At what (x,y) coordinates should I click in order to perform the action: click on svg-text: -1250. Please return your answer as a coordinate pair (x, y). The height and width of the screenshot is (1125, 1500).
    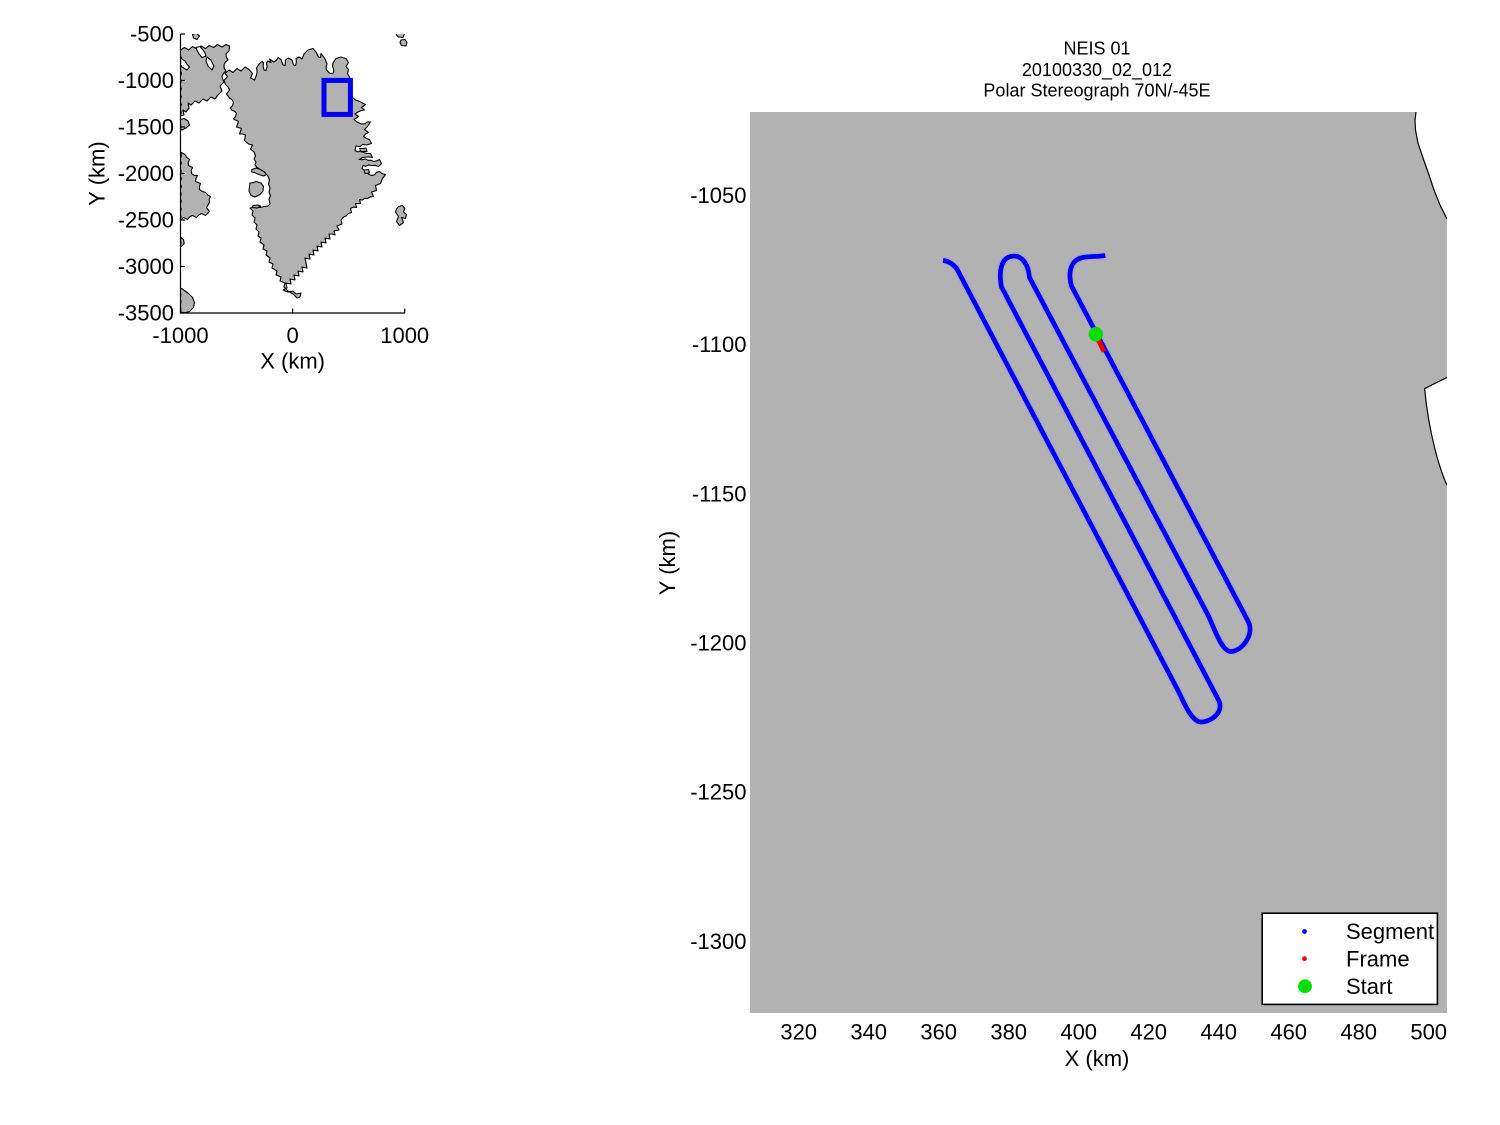
    Looking at the image, I should click on (718, 792).